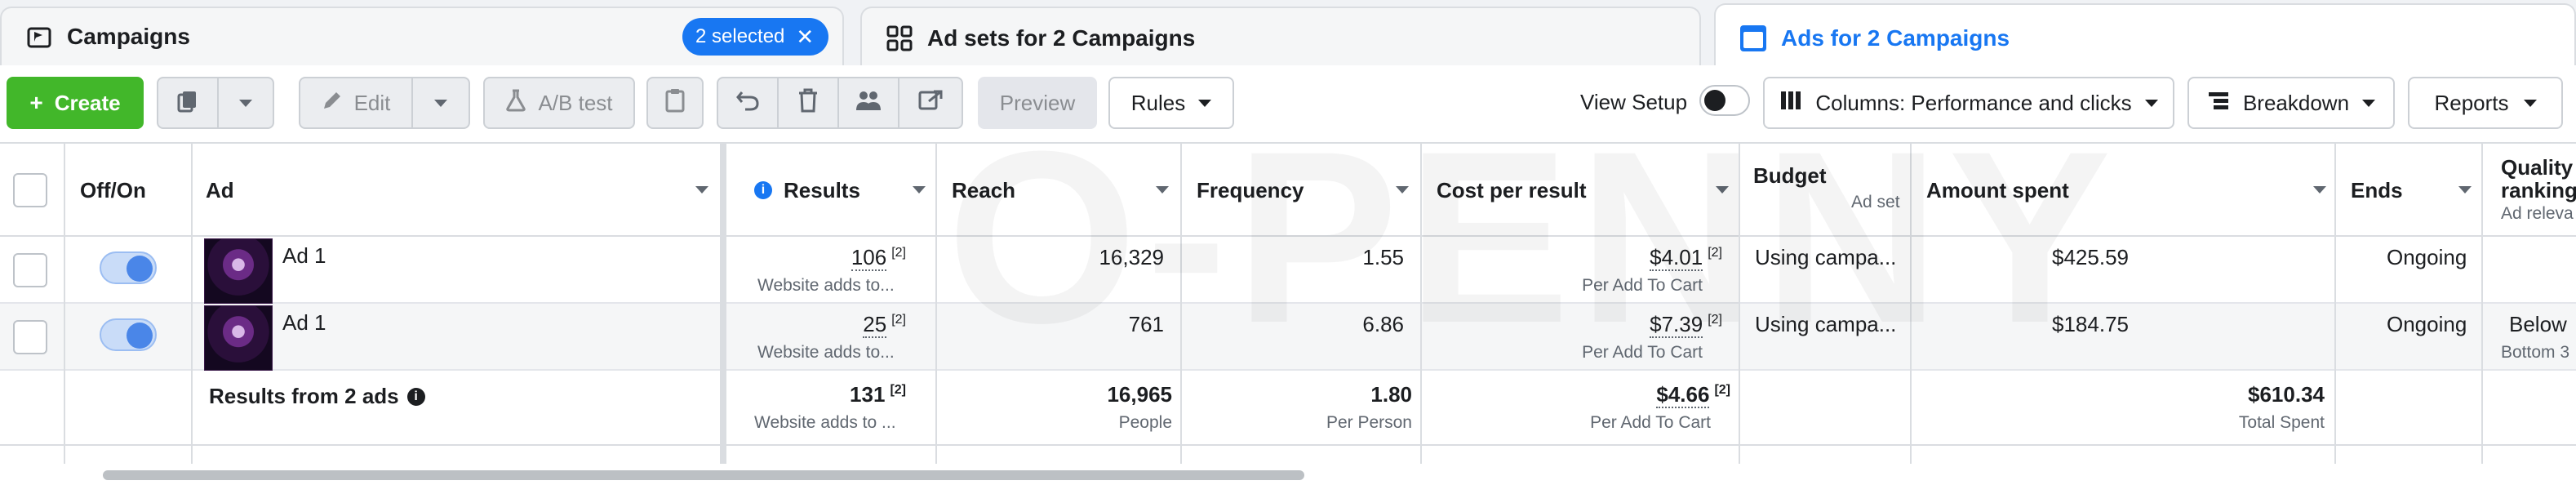 The width and height of the screenshot is (2576, 485). I want to click on clipboard-button, so click(675, 103).